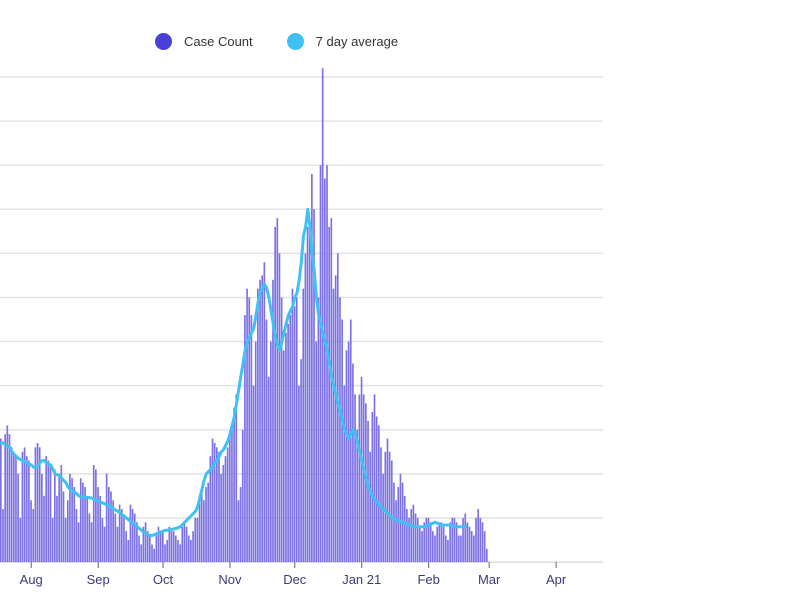  Describe the element at coordinates (361, 579) in the screenshot. I see `x-tick-label: Jan 21` at that location.